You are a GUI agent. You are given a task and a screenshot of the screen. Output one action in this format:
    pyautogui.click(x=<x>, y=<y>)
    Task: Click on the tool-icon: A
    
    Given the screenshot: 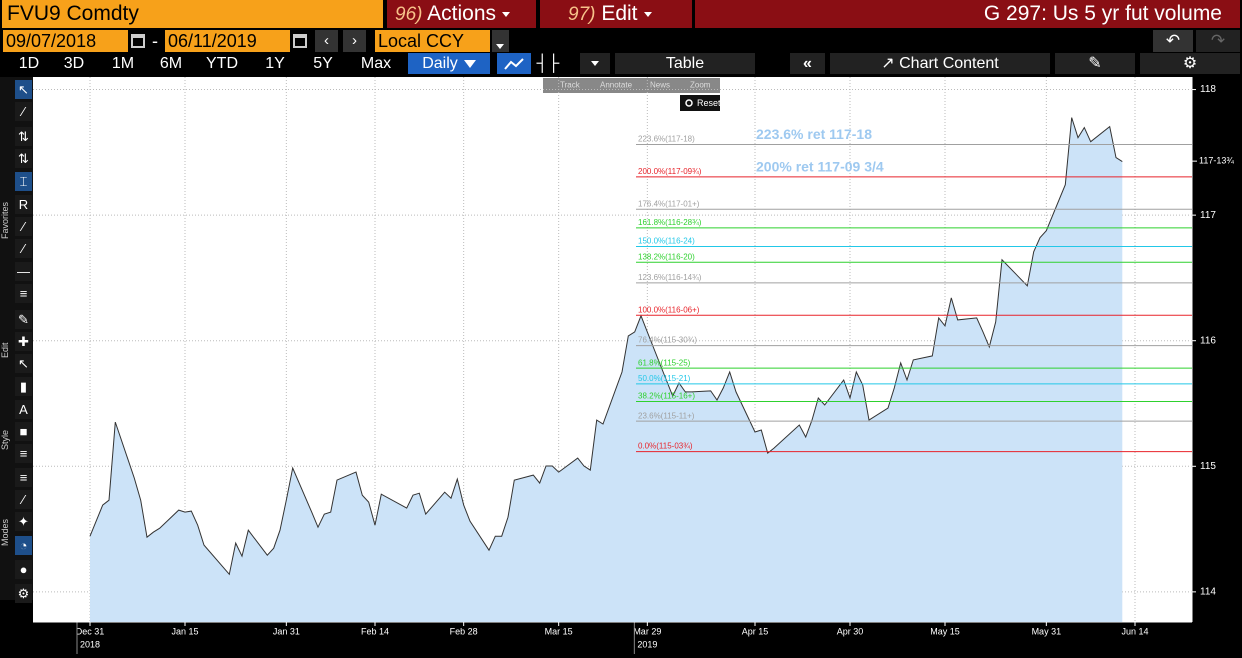 What is the action you would take?
    pyautogui.click(x=23, y=409)
    